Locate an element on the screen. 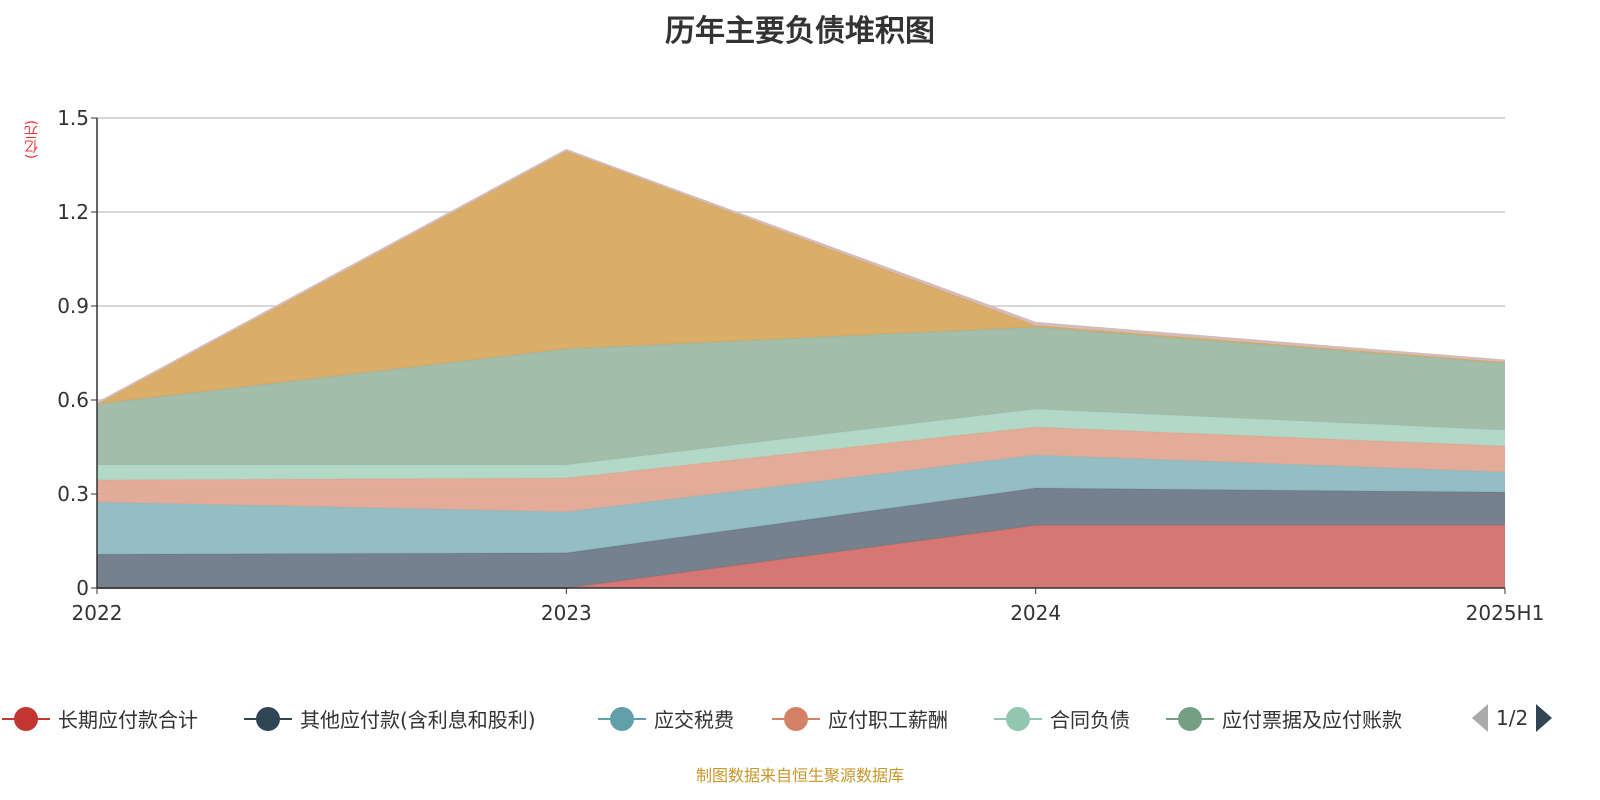 Image resolution: width=1600 pixels, height=800 pixels. legend-prev-arrow-icon is located at coordinates (1480, 718).